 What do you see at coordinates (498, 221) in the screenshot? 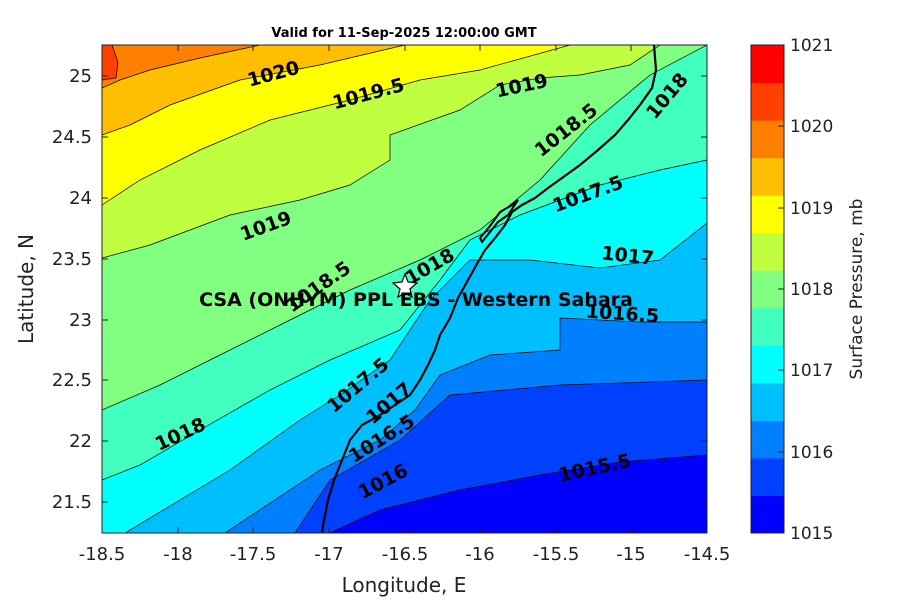
I see `coastline-peninsula` at bounding box center [498, 221].